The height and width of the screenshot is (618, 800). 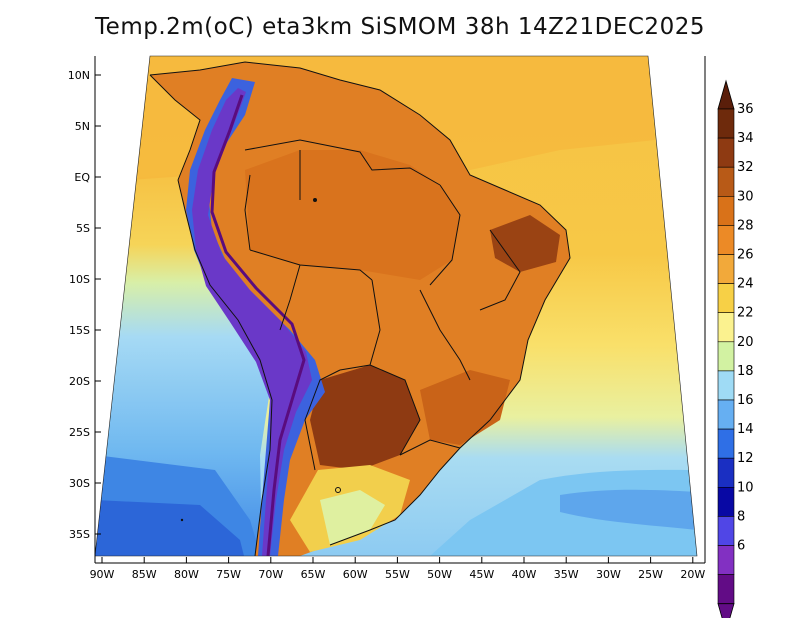 I want to click on colorbar-label: 32, so click(x=745, y=167).